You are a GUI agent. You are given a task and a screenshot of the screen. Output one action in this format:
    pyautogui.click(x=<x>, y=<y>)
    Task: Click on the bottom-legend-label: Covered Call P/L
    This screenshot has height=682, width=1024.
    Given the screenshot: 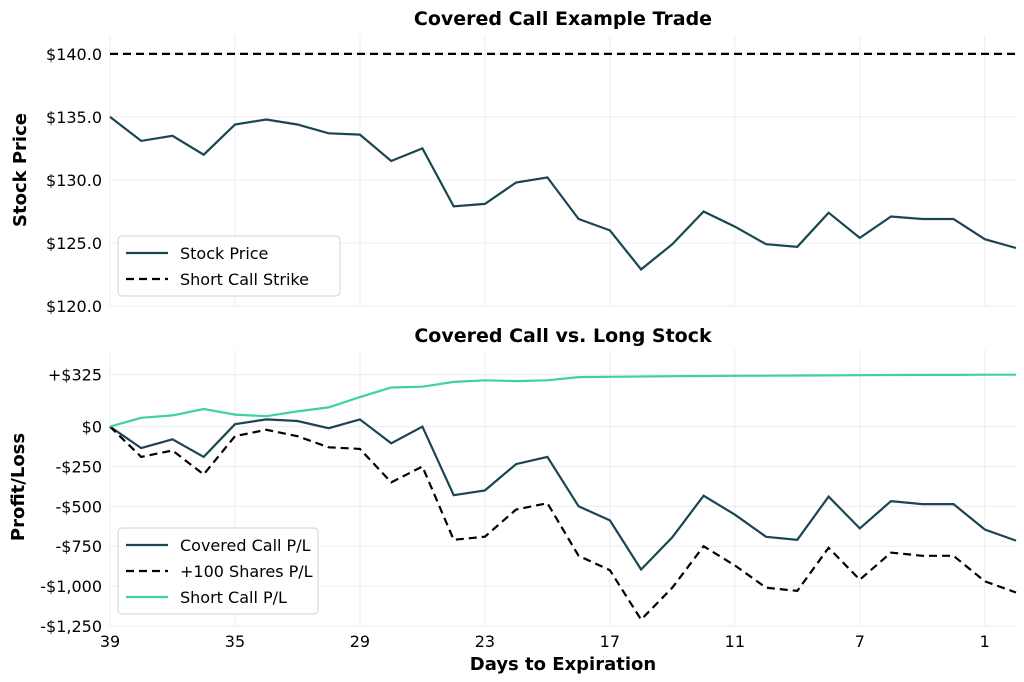 What is the action you would take?
    pyautogui.click(x=245, y=545)
    